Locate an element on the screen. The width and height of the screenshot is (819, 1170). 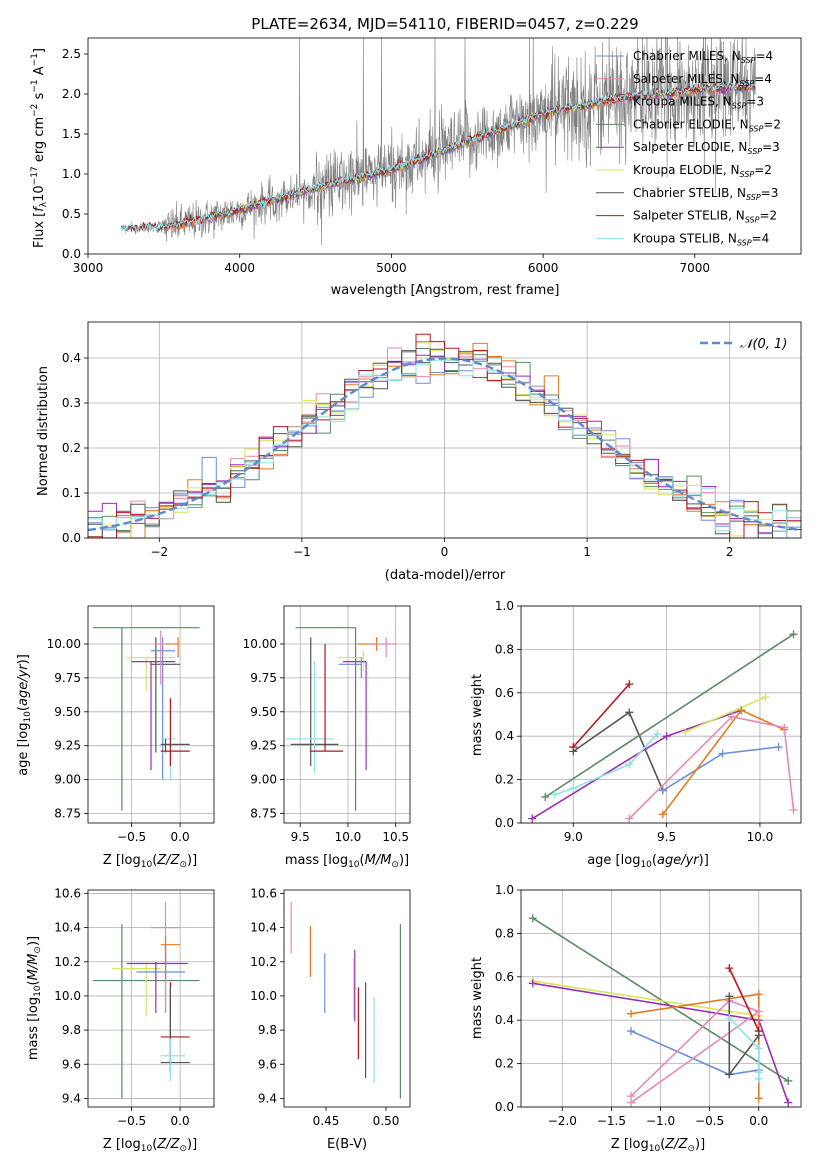
axes-frame: 9.0 9.5 10.0 0.0 0.2 0.4 0.6 0.8 1.0 is located at coordinates (648, 721).